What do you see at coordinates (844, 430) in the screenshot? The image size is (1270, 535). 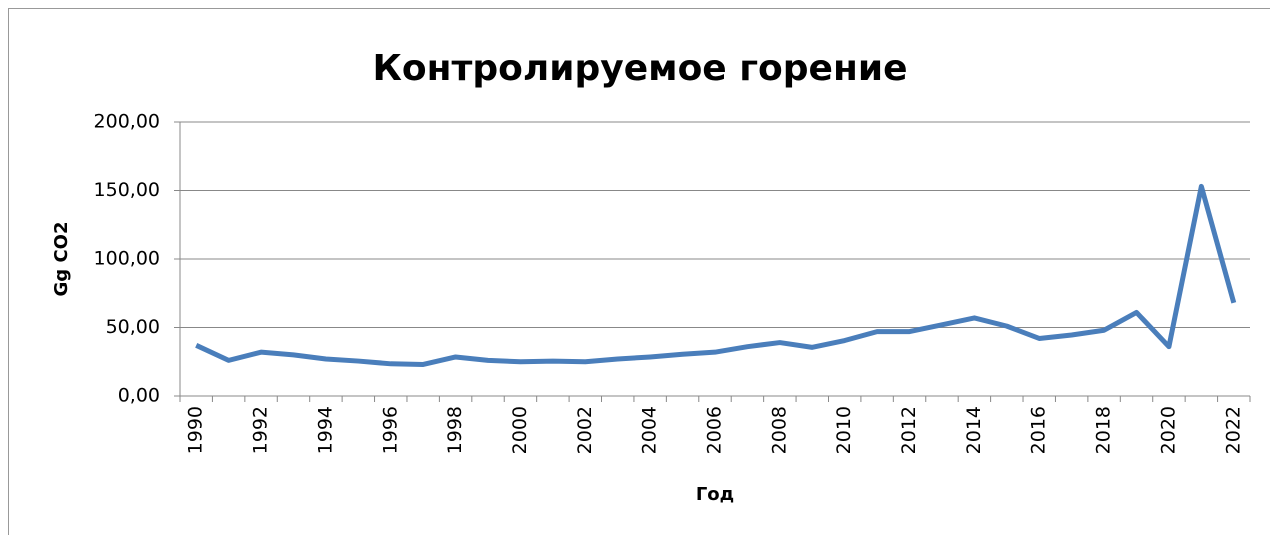 I see `x-tick-label: 2010` at bounding box center [844, 430].